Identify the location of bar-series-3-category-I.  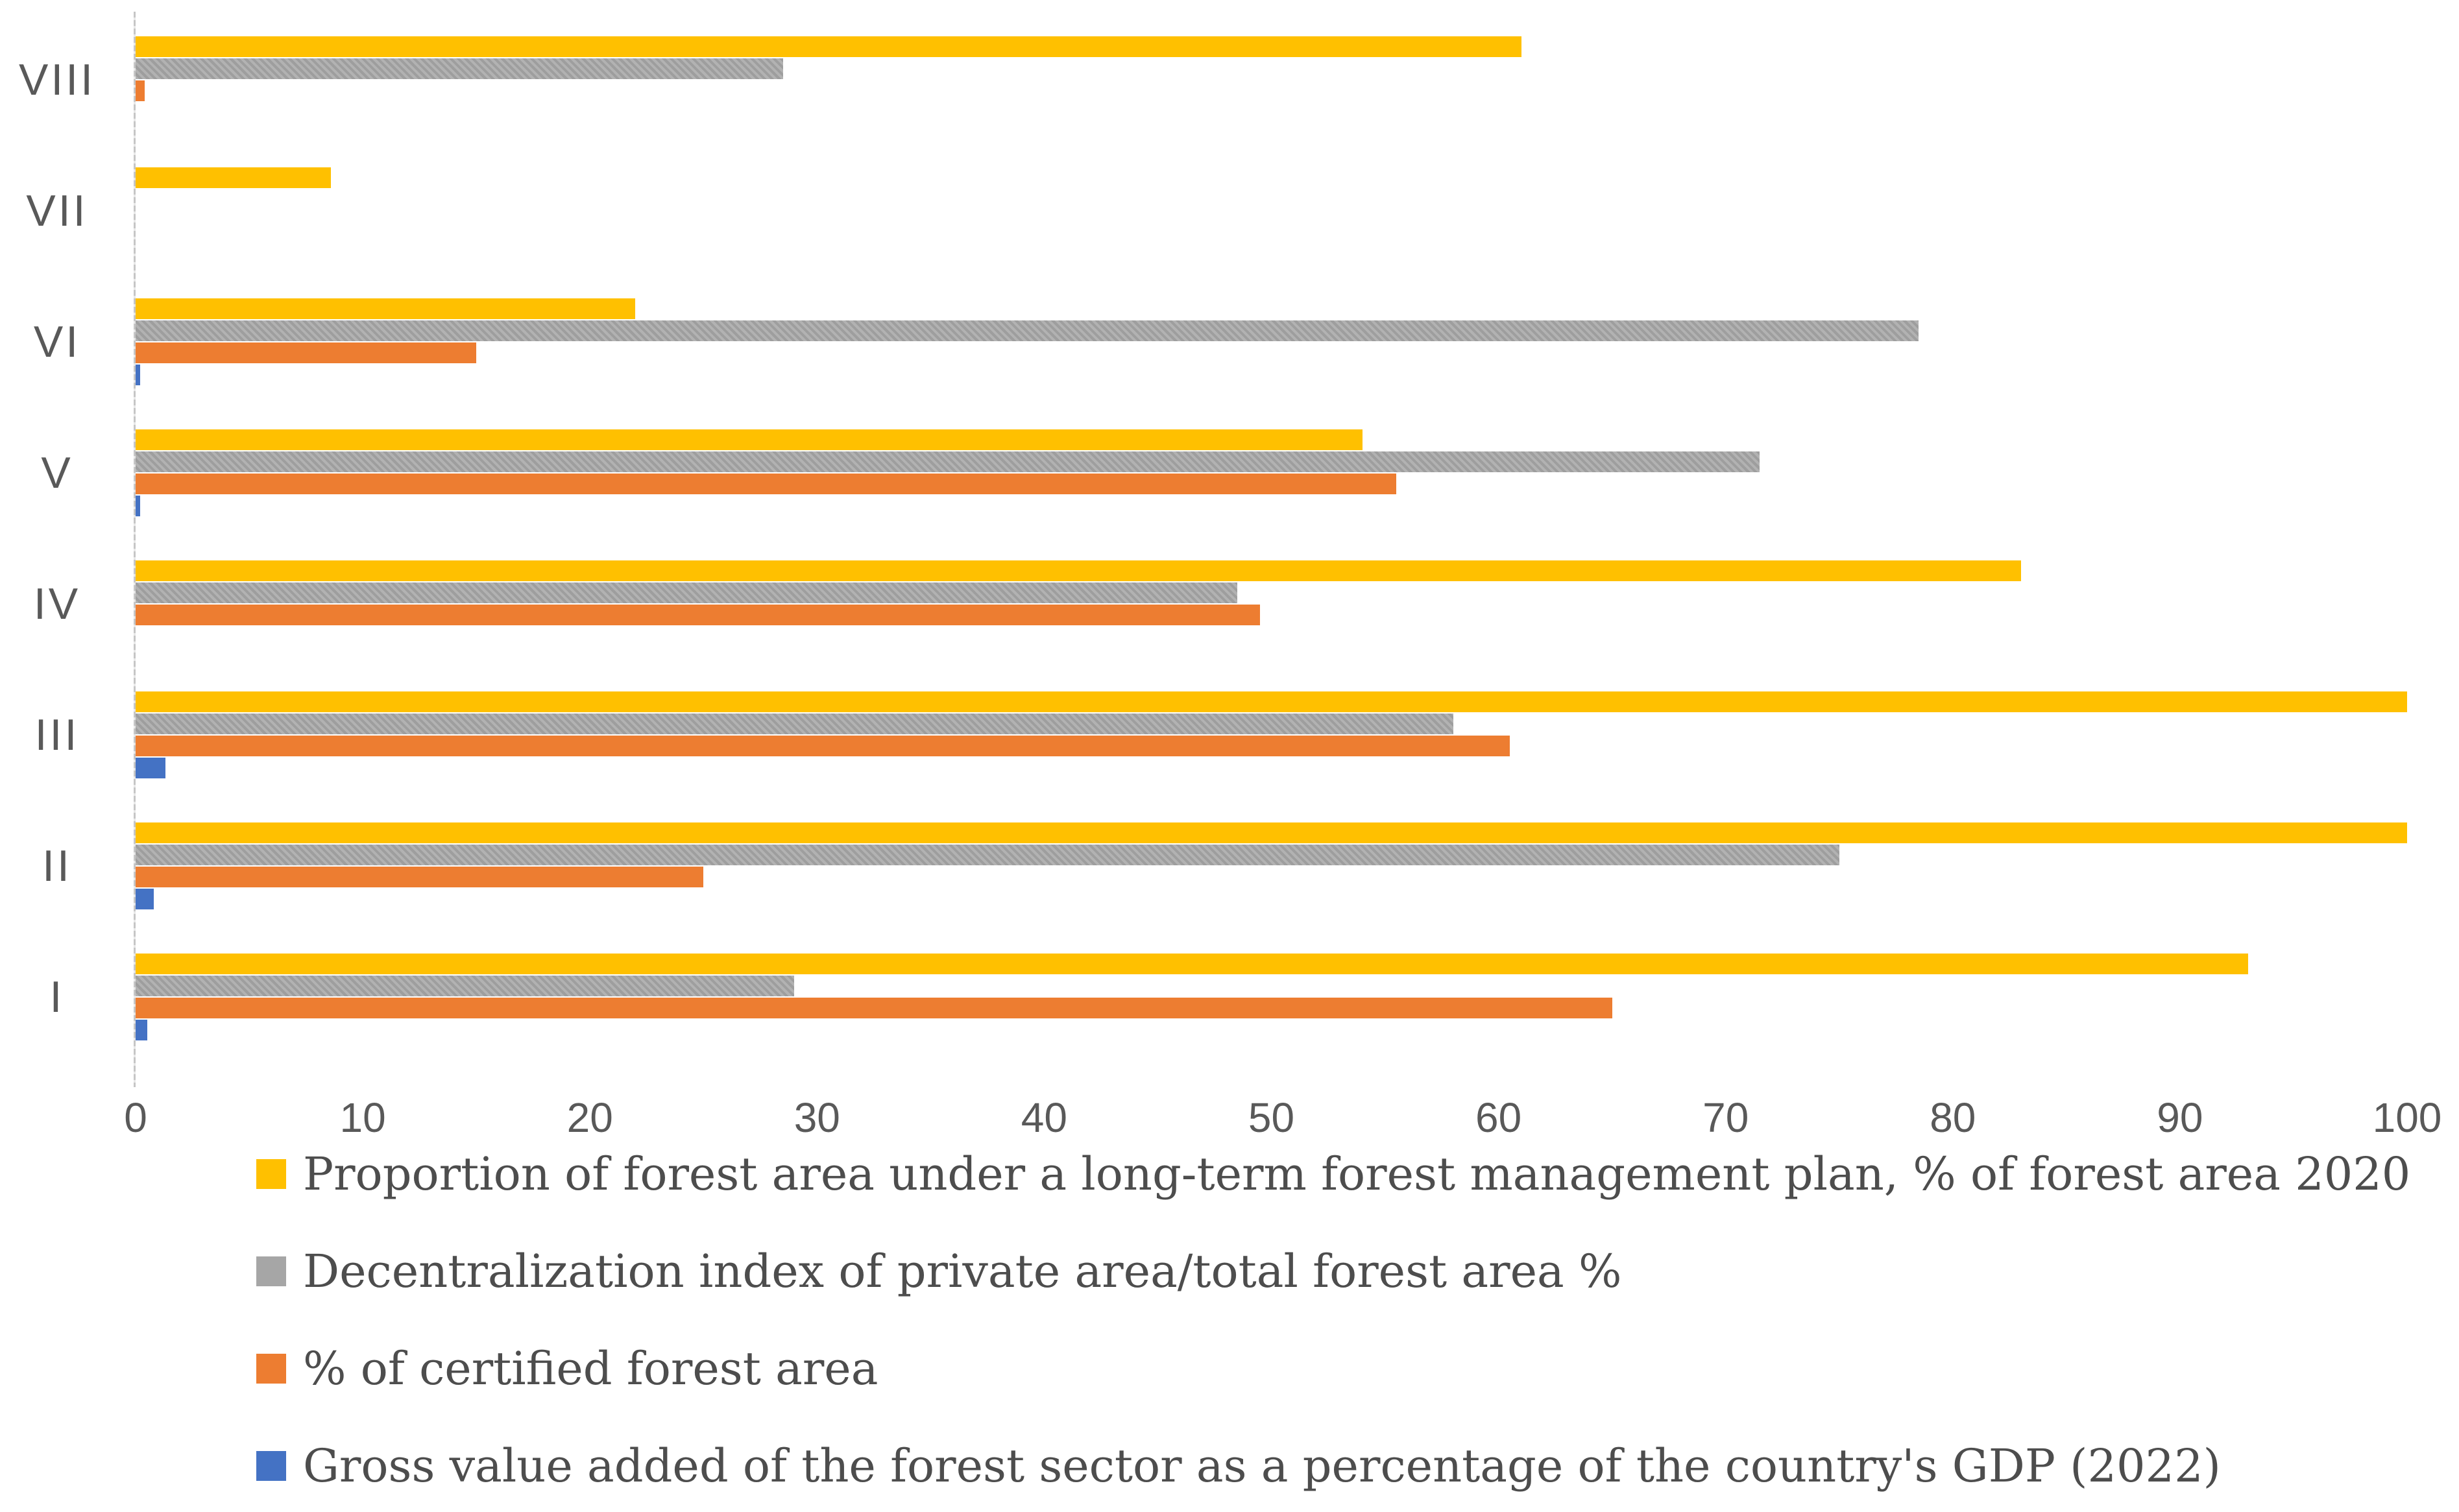
(874, 1008).